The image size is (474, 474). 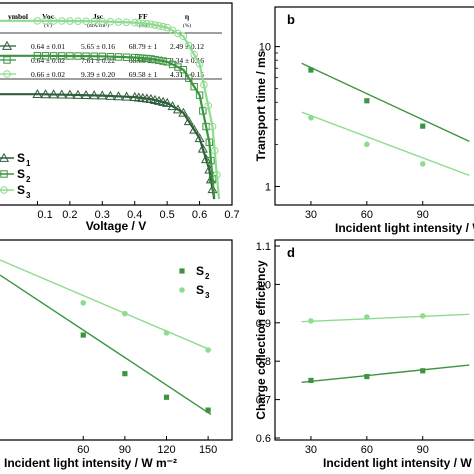 What do you see at coordinates (102, 215) in the screenshot?
I see `x-tick-label: 0.3` at bounding box center [102, 215].